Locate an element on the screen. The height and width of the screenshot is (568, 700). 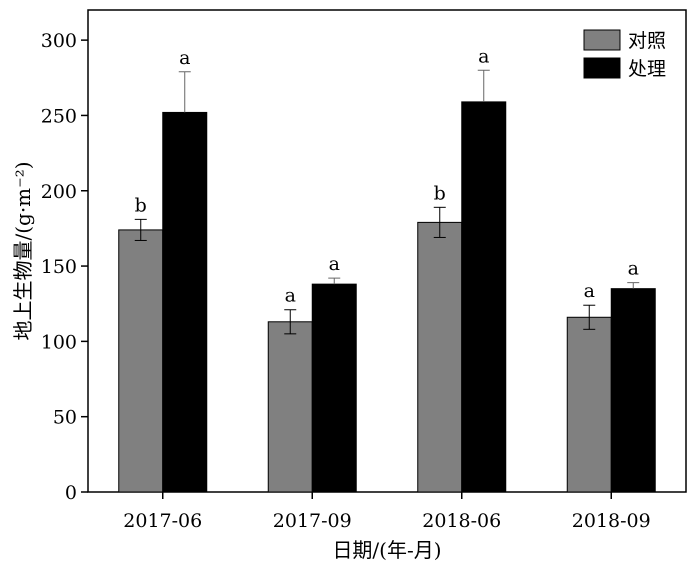
y-tick-label: 100 is located at coordinates (59, 342).